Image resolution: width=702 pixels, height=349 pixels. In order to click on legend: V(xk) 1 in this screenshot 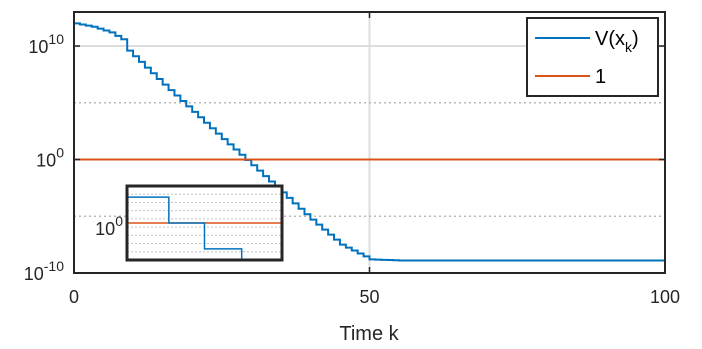, I will do `click(592, 57)`.